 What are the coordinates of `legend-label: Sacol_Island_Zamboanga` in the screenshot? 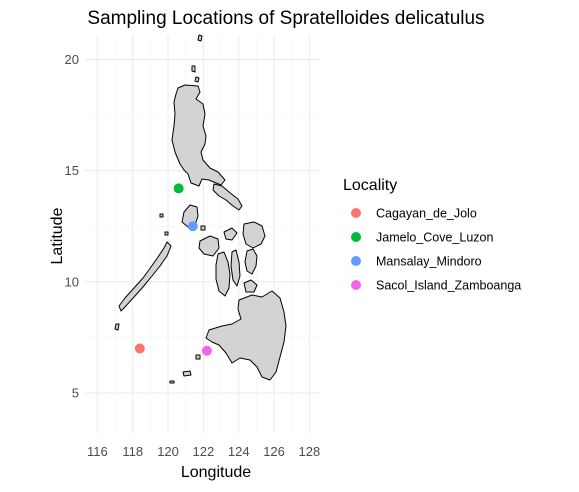 It's located at (448, 286).